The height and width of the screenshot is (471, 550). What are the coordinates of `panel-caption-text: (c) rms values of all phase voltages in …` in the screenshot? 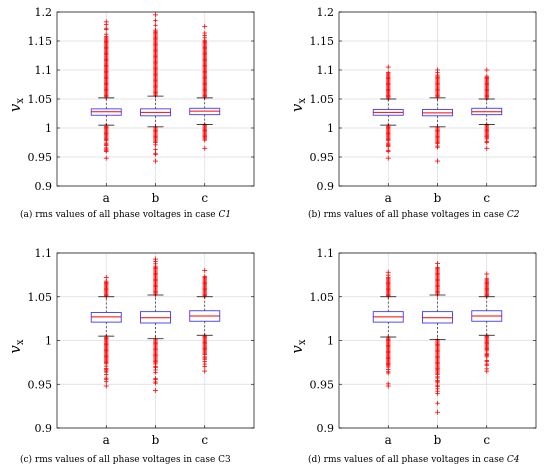 It's located at (125, 459).